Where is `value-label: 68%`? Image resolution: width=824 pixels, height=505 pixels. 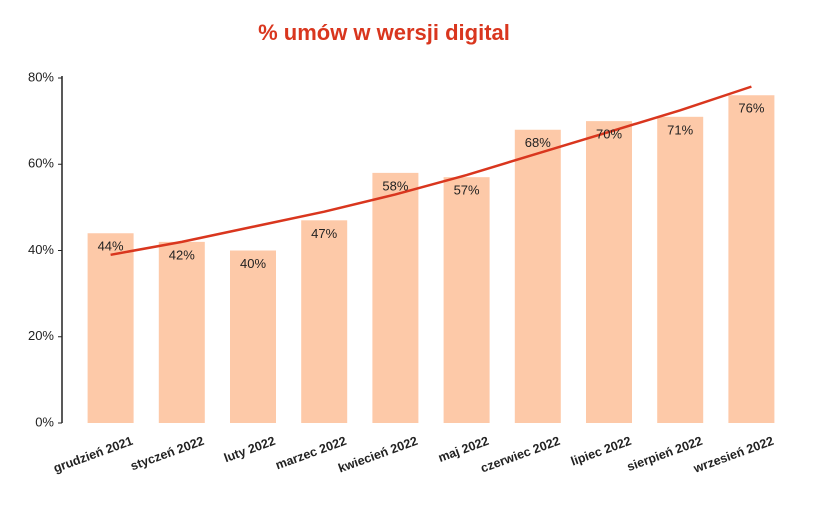 value-label: 68% is located at coordinates (538, 142).